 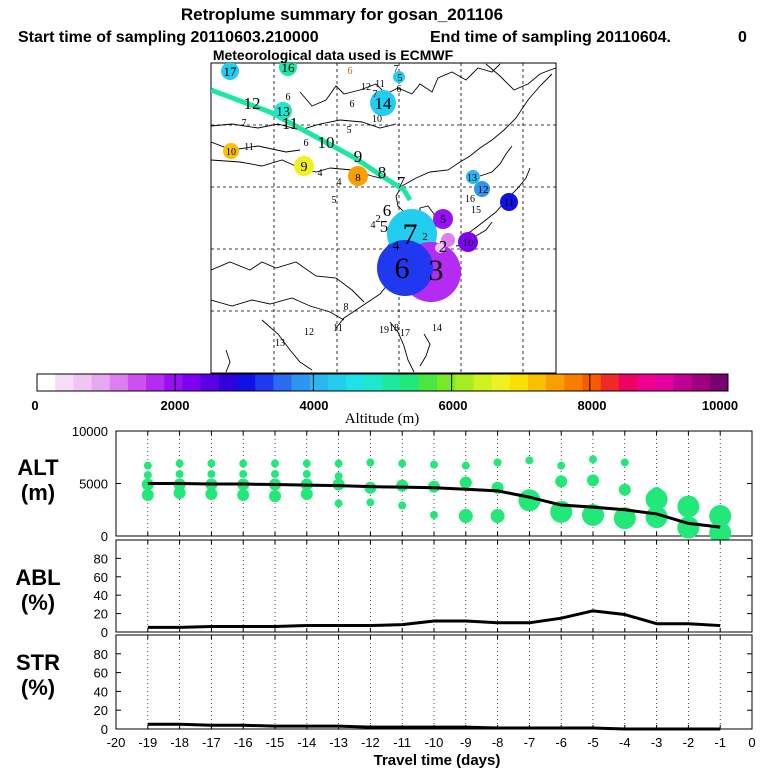 I want to click on x-tick-label: 0, so click(x=751, y=742).